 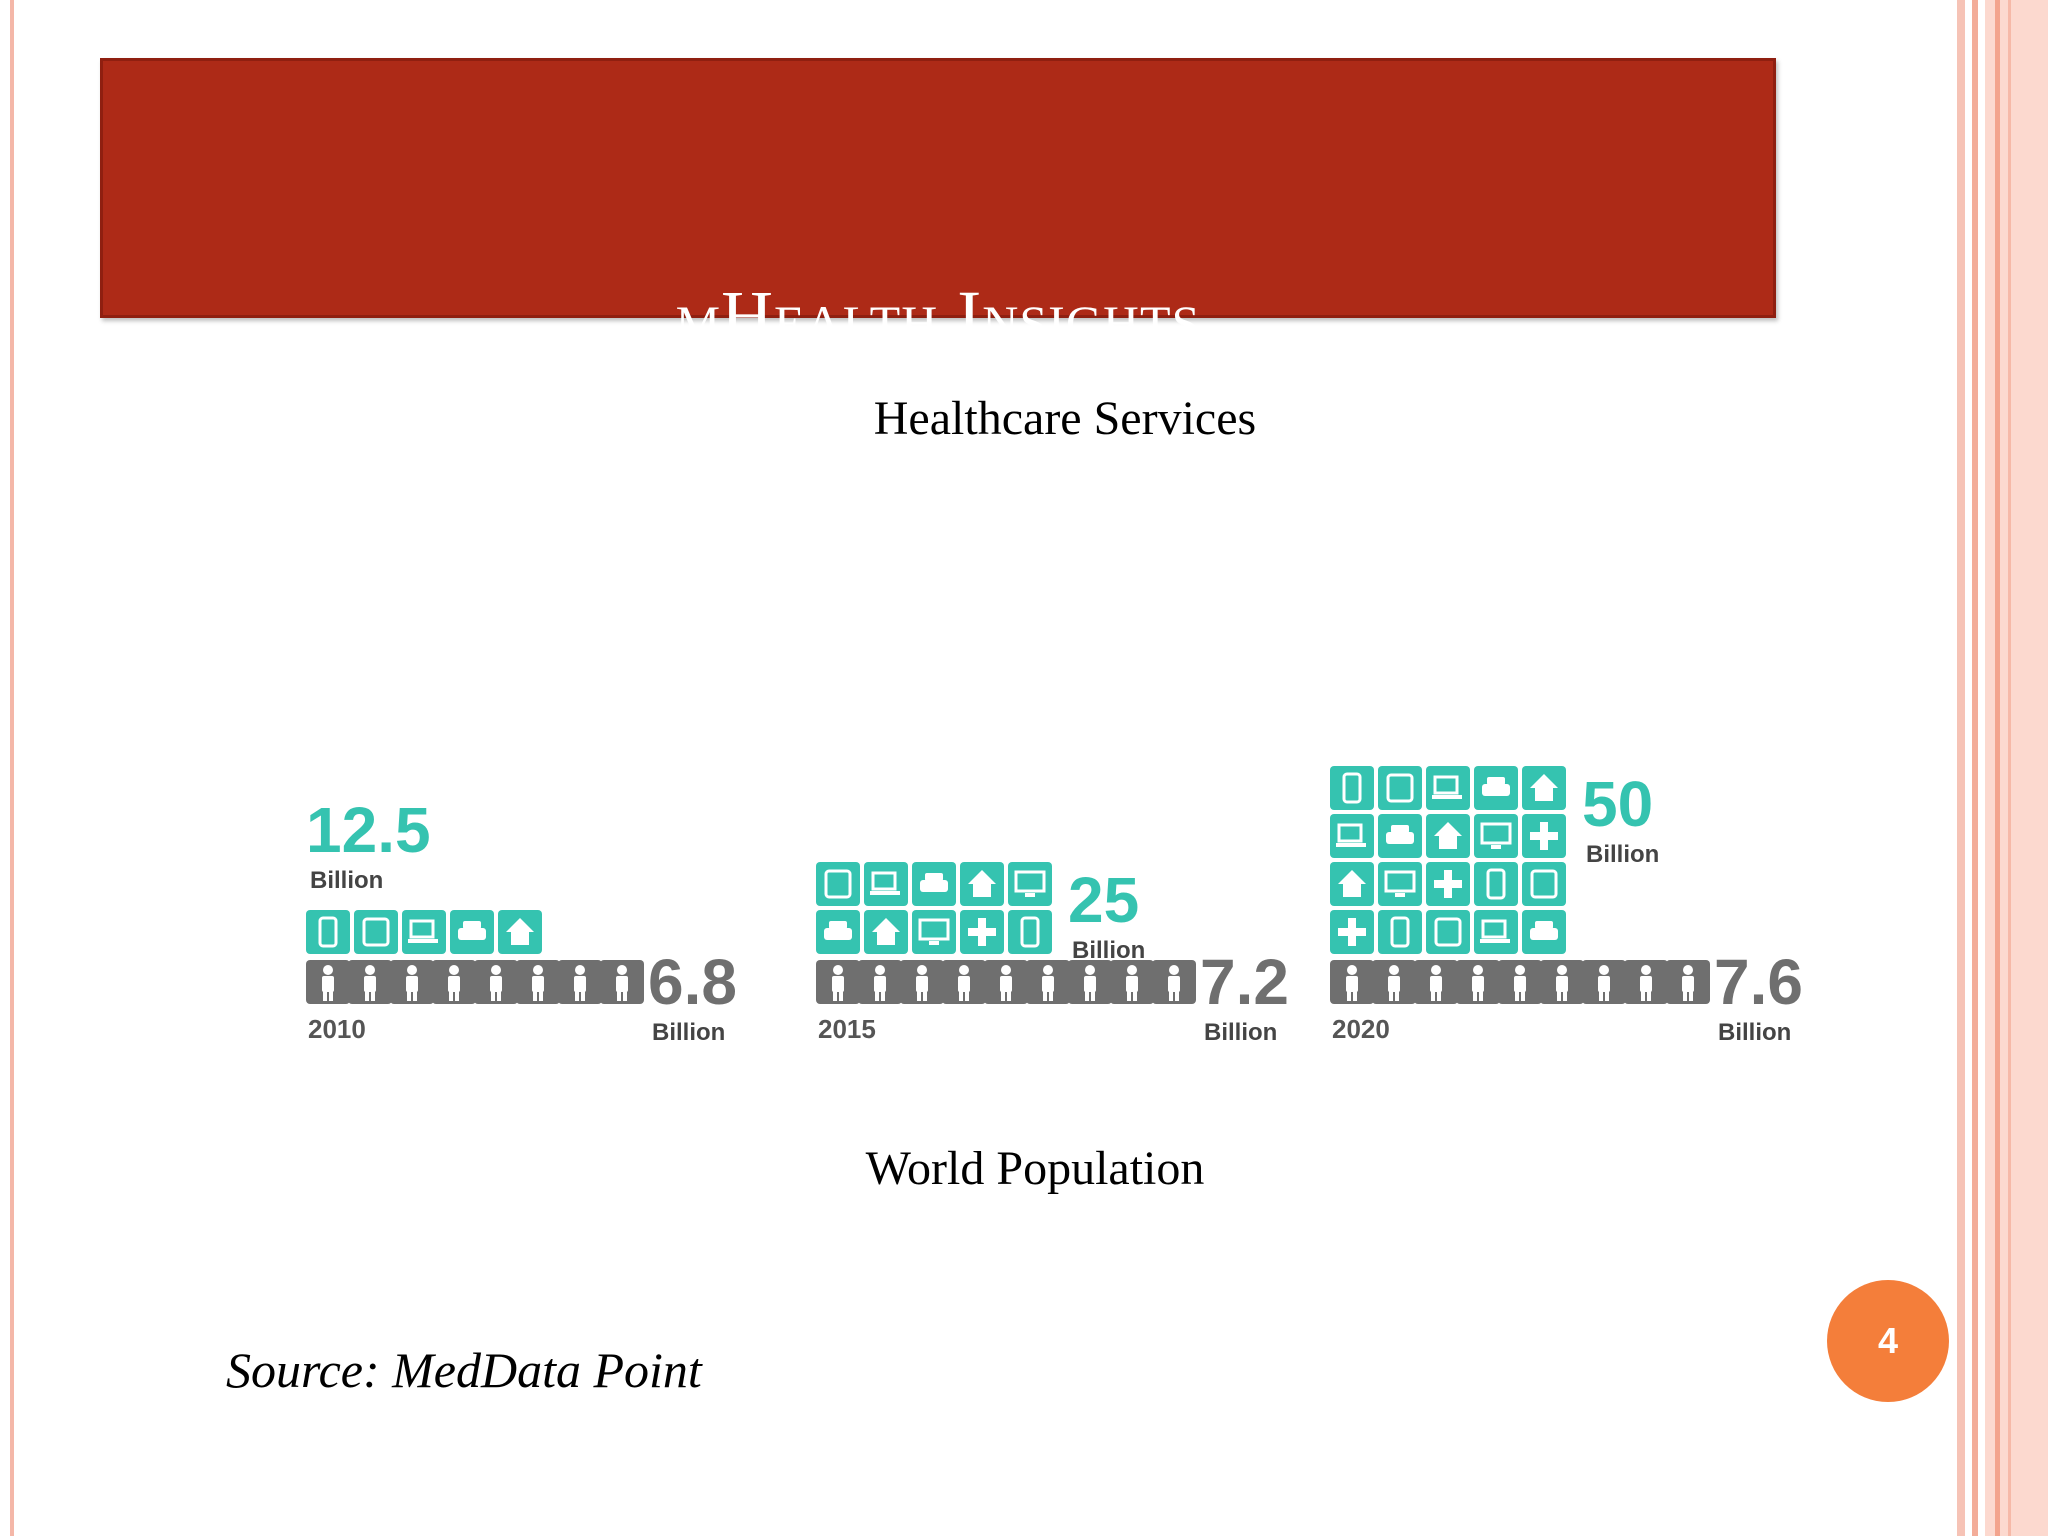 What do you see at coordinates (1244, 982) in the screenshot?
I see `population-value-label: 7.2` at bounding box center [1244, 982].